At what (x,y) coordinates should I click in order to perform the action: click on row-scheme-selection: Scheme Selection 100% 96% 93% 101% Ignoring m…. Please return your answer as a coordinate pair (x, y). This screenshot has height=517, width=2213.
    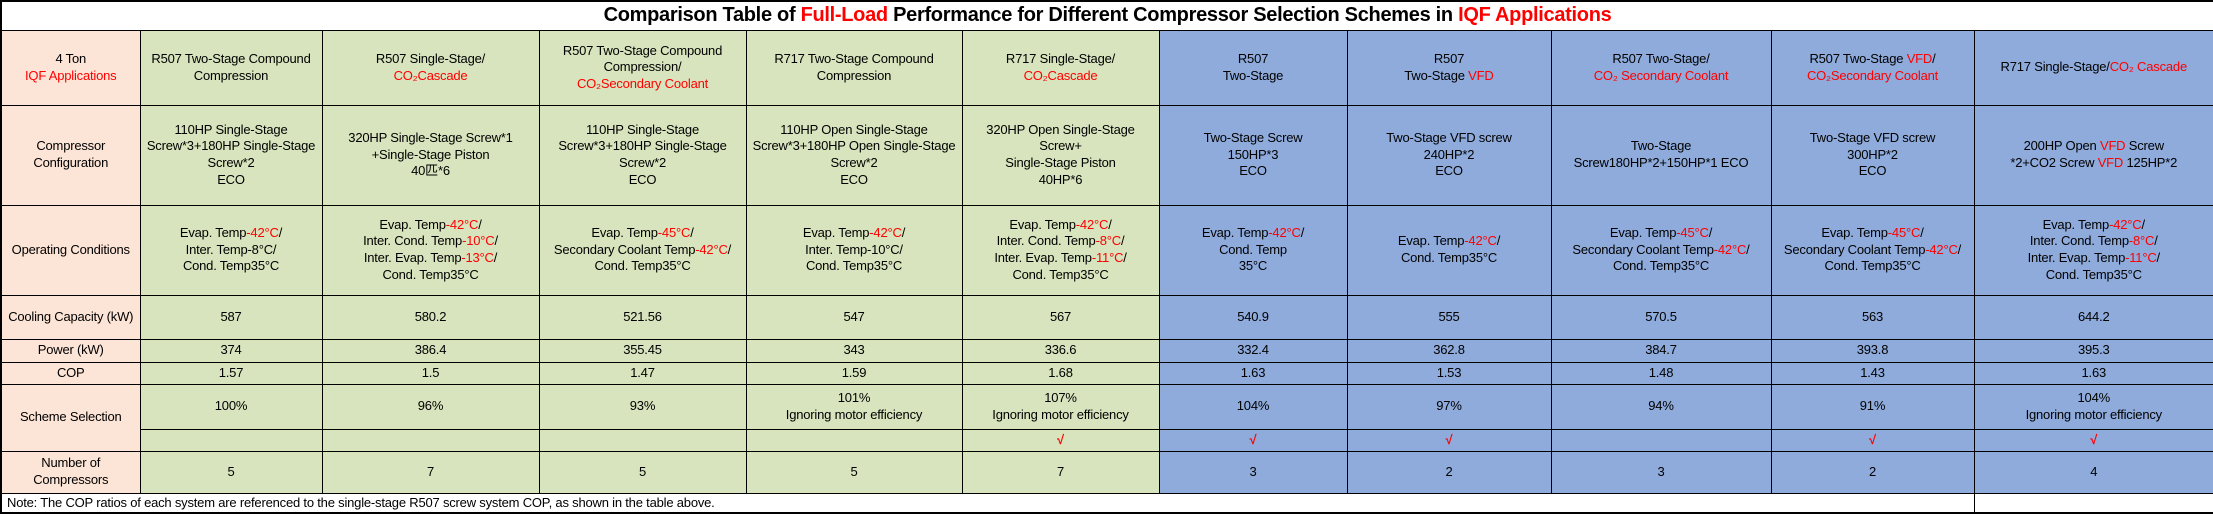
    Looking at the image, I should click on (1106, 417).